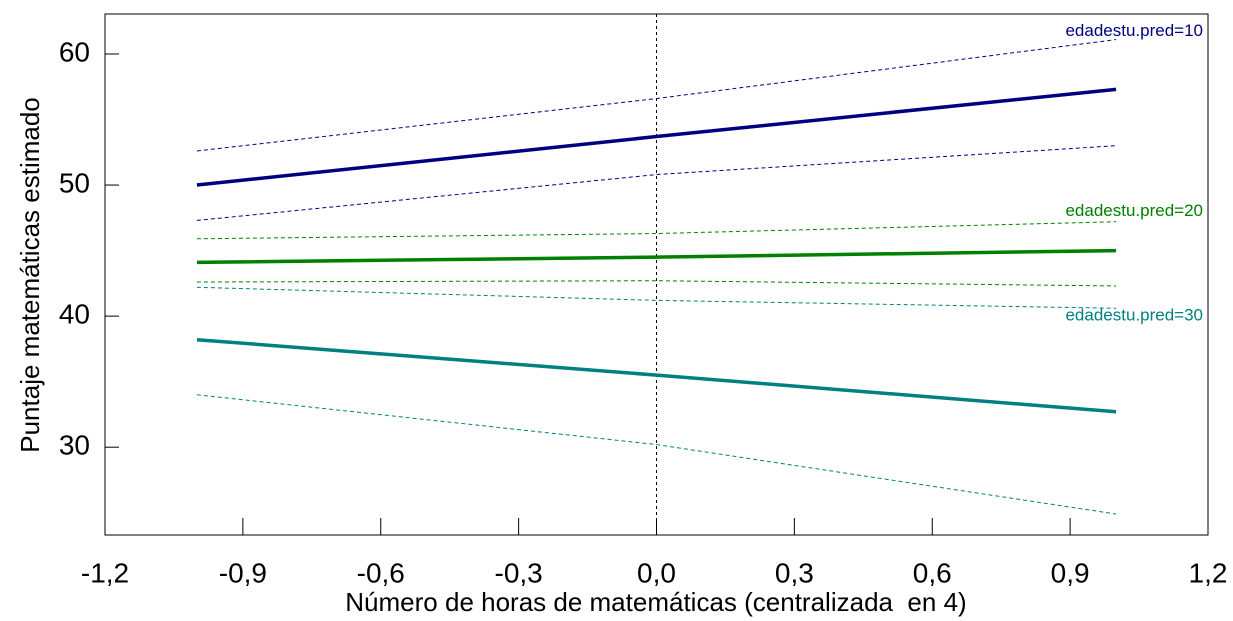 This screenshot has width=1233, height=621. I want to click on x-tick-label: -0,6, so click(381, 572).